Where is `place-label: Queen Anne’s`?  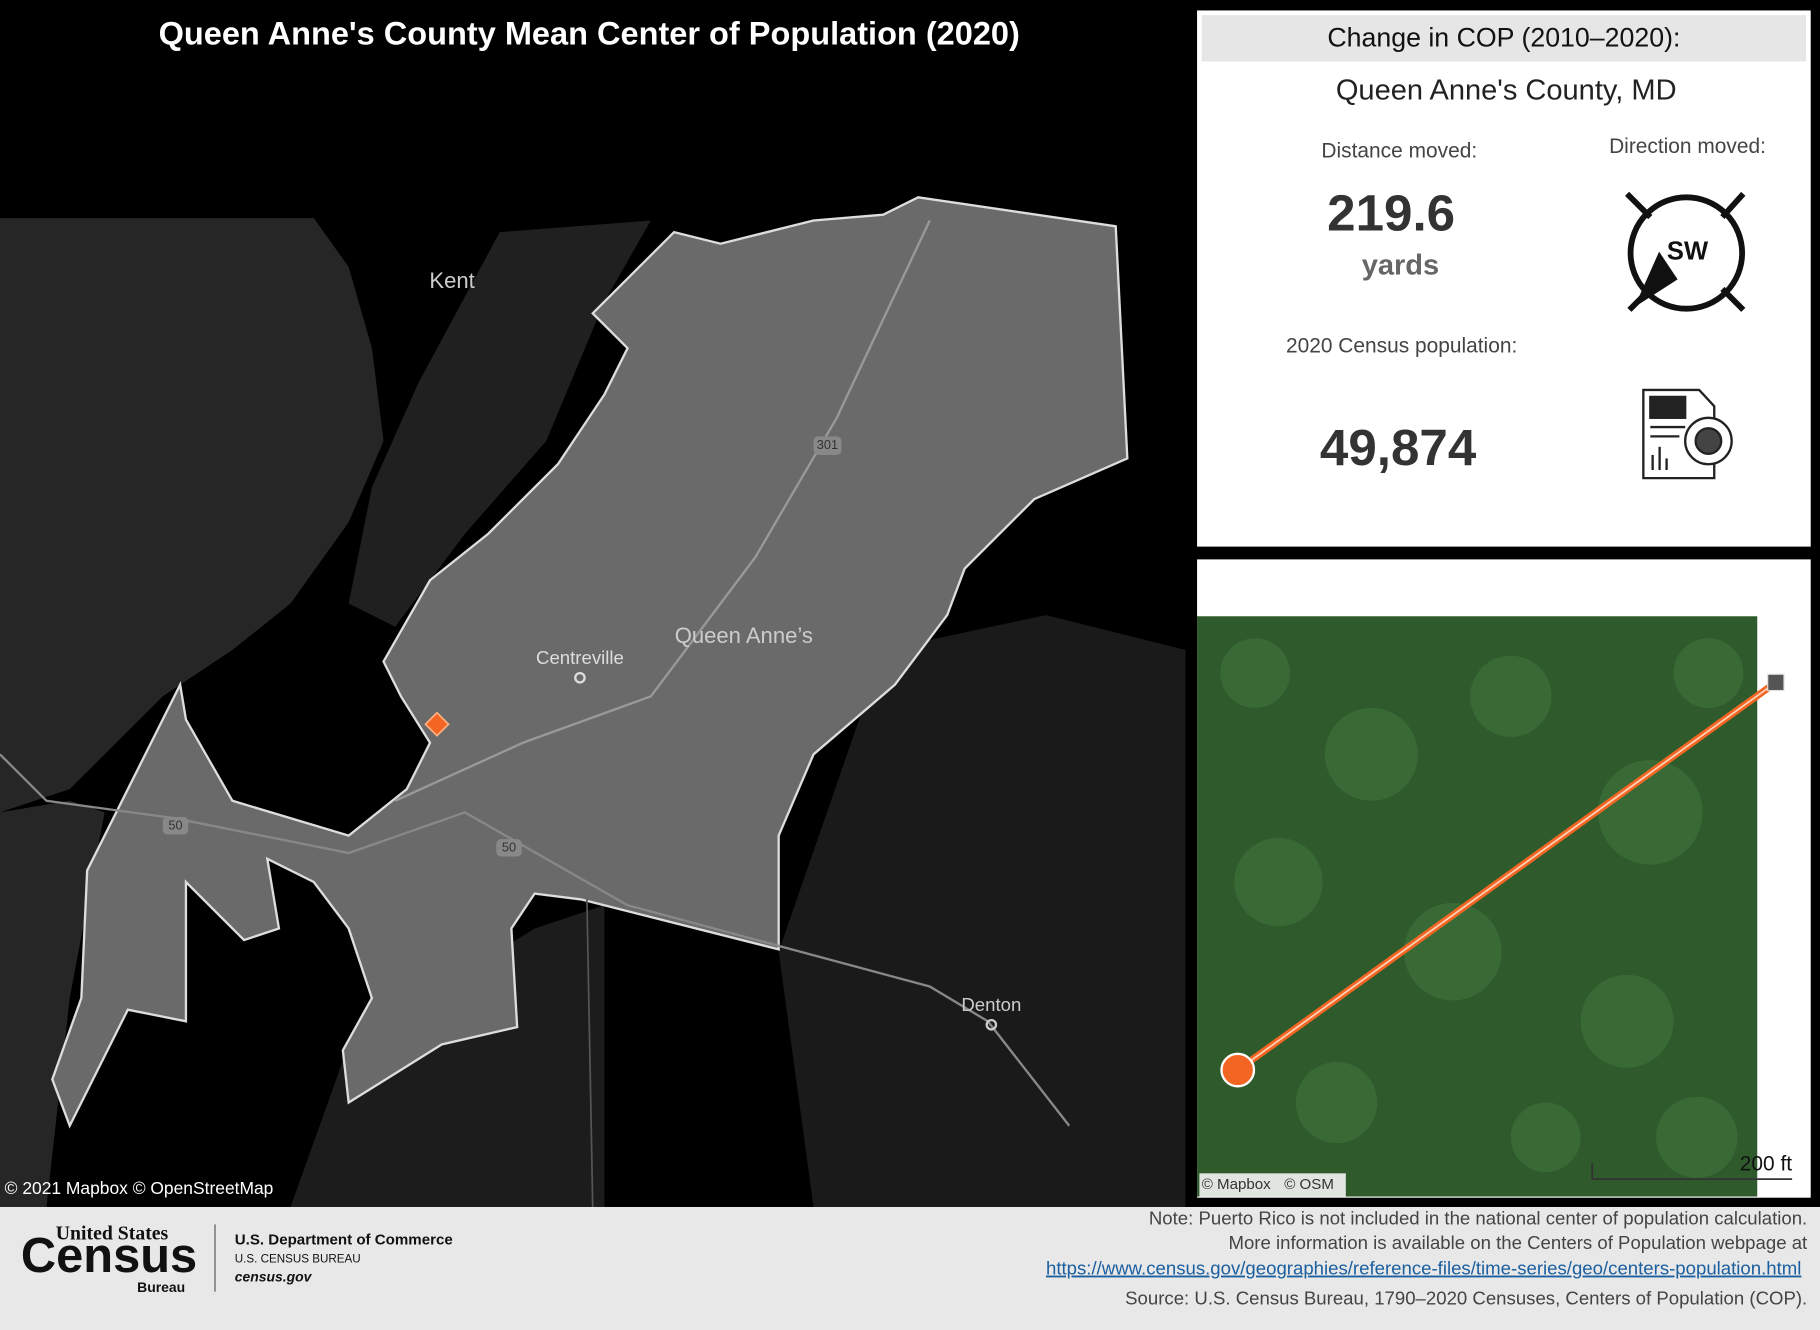 place-label: Queen Anne’s is located at coordinates (744, 635).